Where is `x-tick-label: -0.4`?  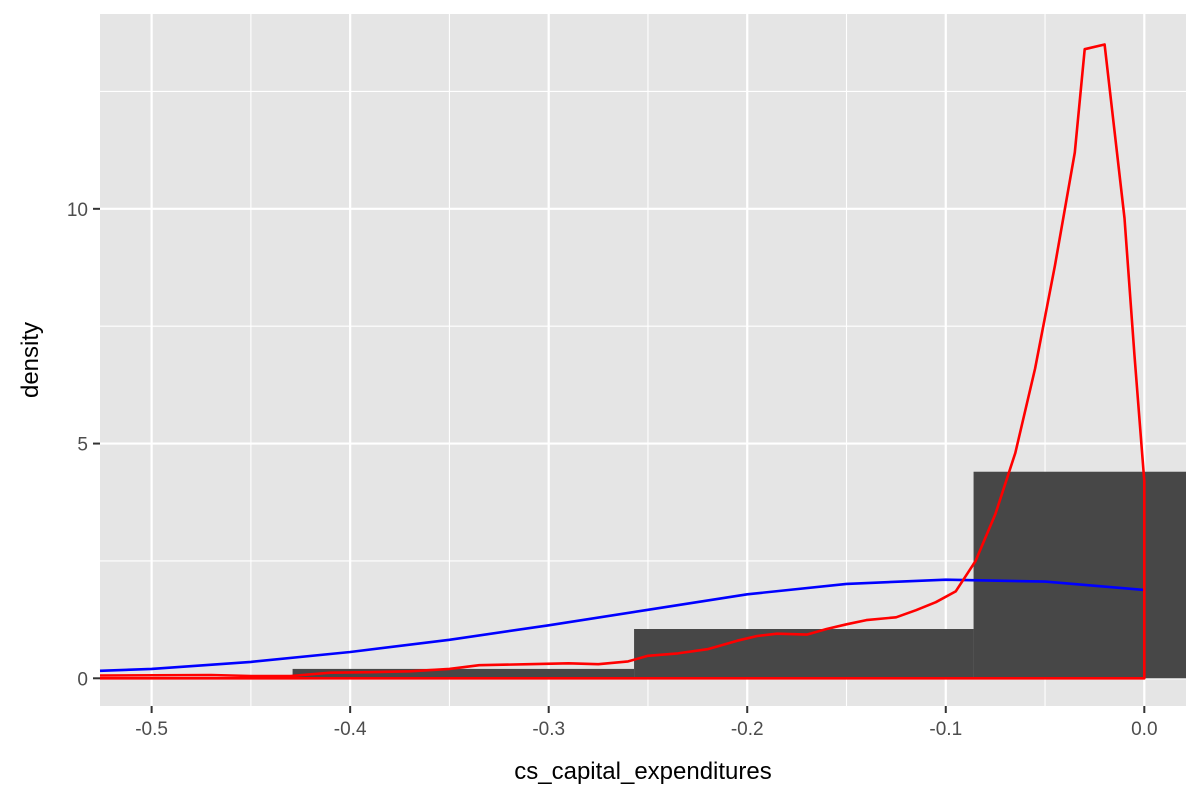 x-tick-label: -0.4 is located at coordinates (350, 729).